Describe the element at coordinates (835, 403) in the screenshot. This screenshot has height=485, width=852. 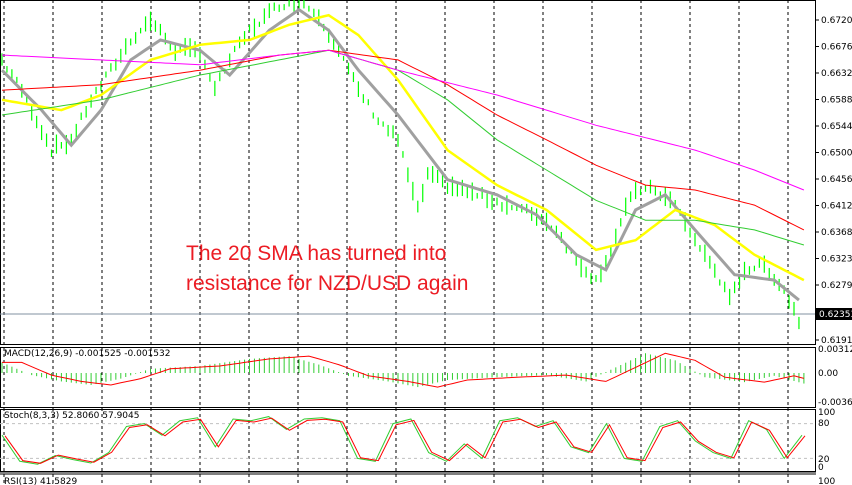
I see `macd-tick-label: -0.003674` at that location.